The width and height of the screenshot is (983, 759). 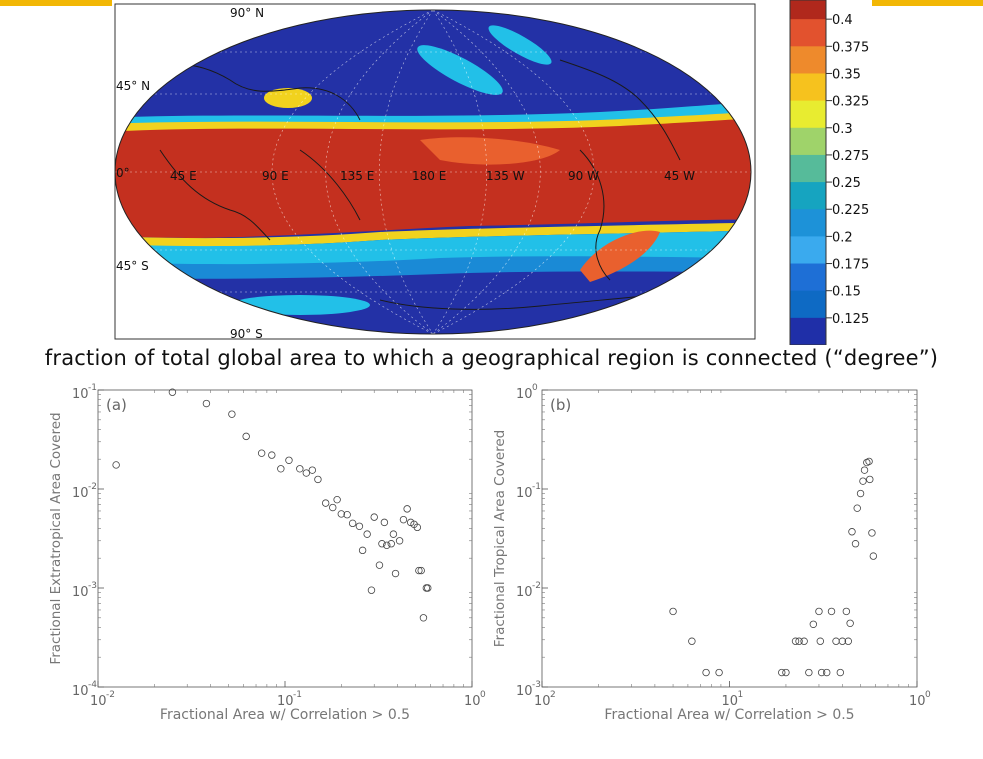 What do you see at coordinates (92, 685) in the screenshot?
I see `y-tick-exponent: -4` at bounding box center [92, 685].